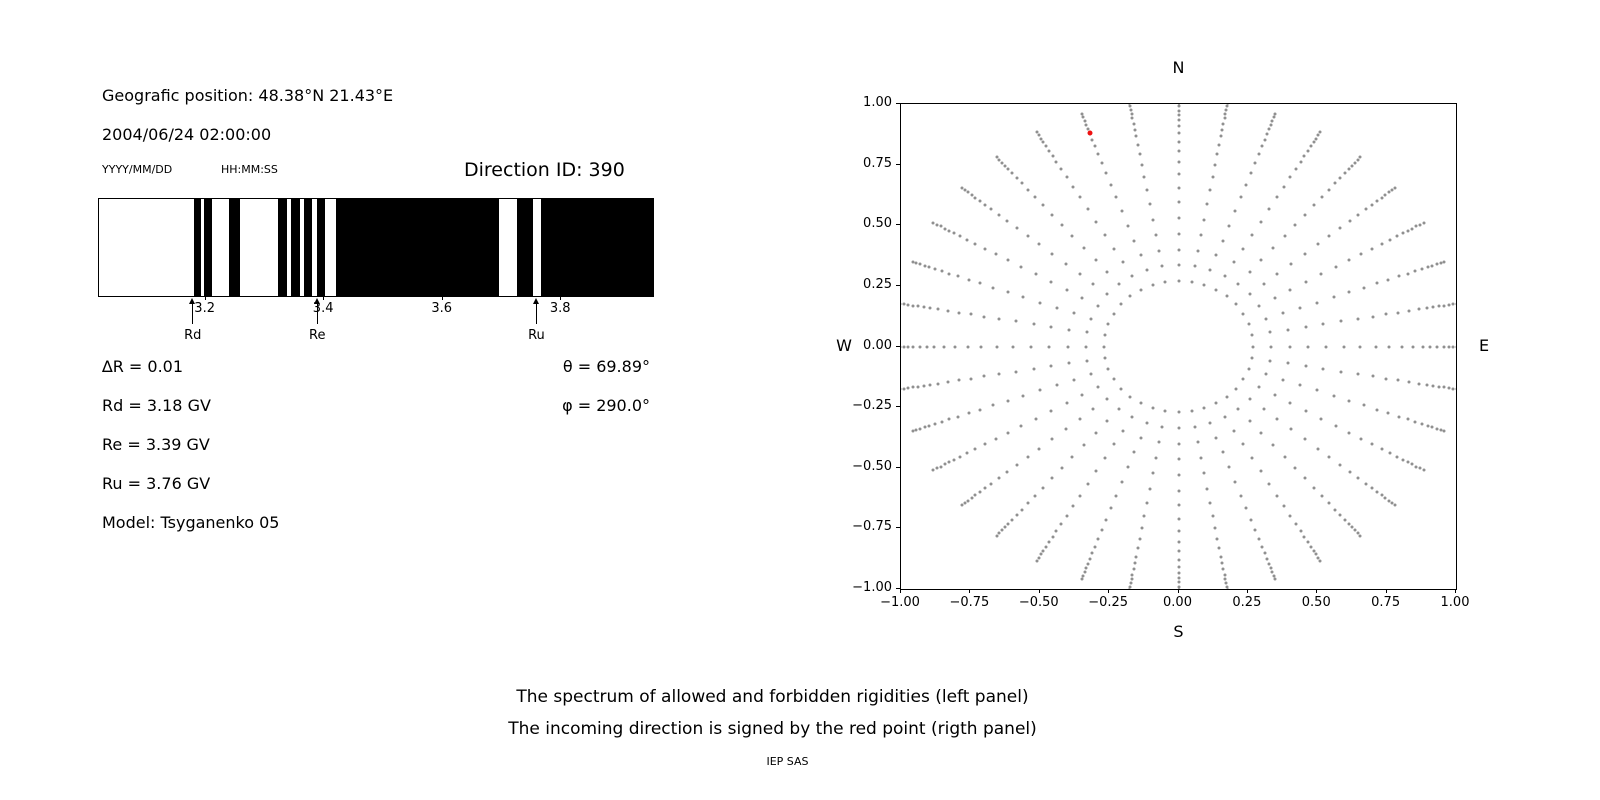  What do you see at coordinates (898, 528) in the screenshot?
I see `y-tick-mark` at bounding box center [898, 528].